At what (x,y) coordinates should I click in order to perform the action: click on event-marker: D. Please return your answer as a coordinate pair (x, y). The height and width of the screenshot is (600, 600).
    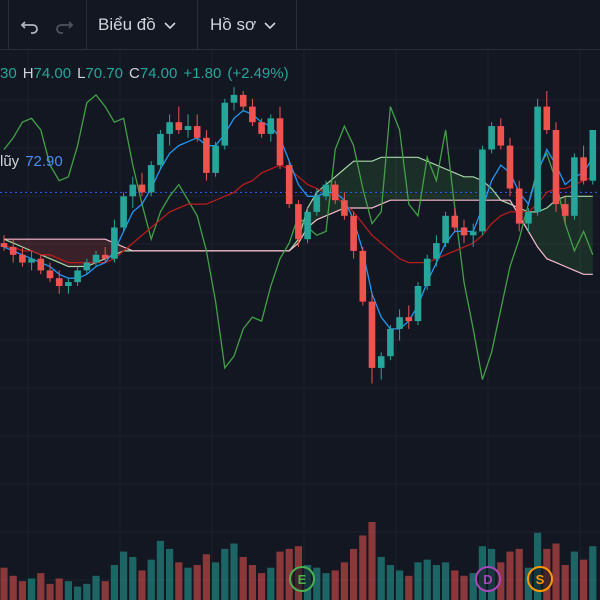
    Looking at the image, I should click on (488, 579).